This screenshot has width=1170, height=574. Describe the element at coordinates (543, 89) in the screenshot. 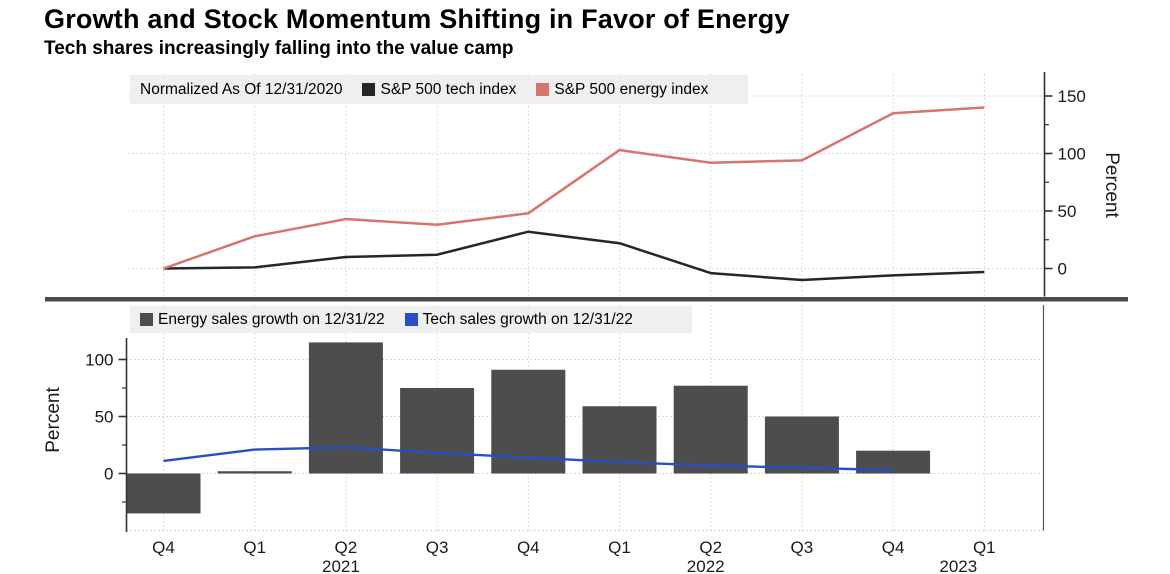

I see `energy-index-swatch-icon` at that location.